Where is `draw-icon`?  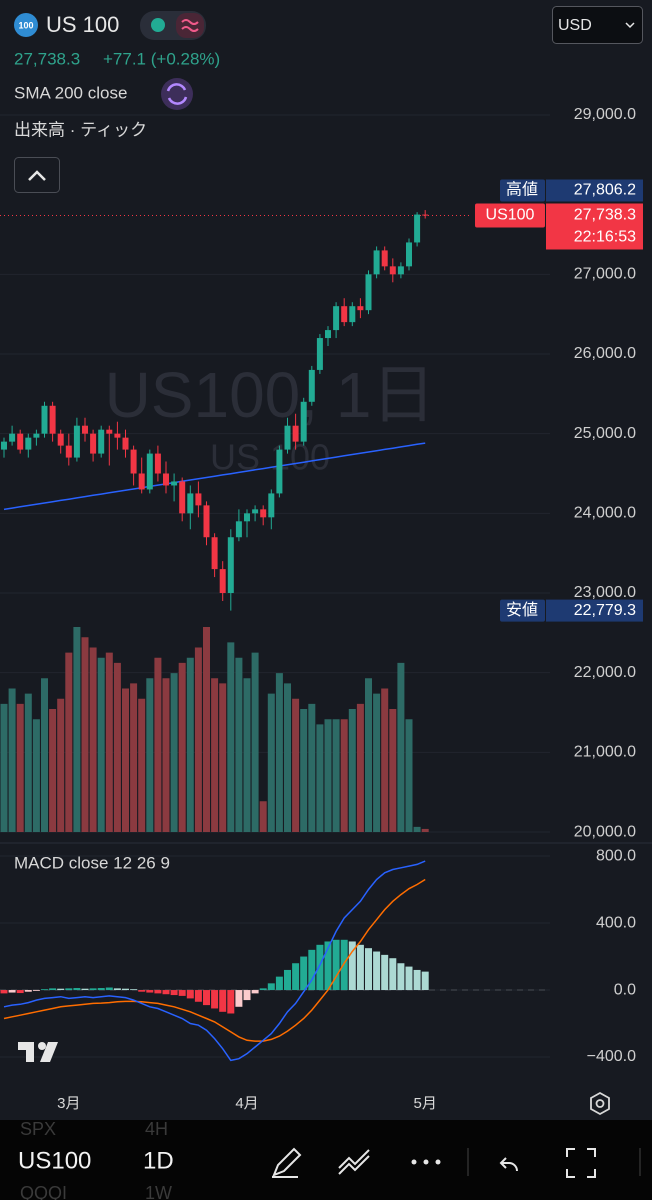 draw-icon is located at coordinates (287, 1162).